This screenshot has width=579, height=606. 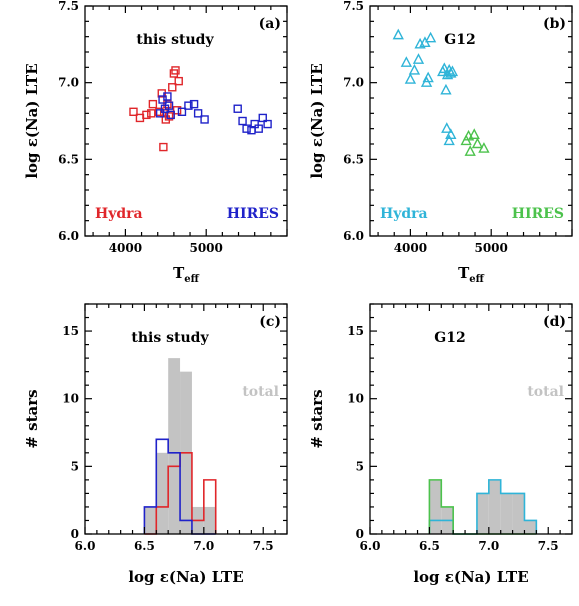 I want to click on panel-label: (d), so click(x=554, y=322).